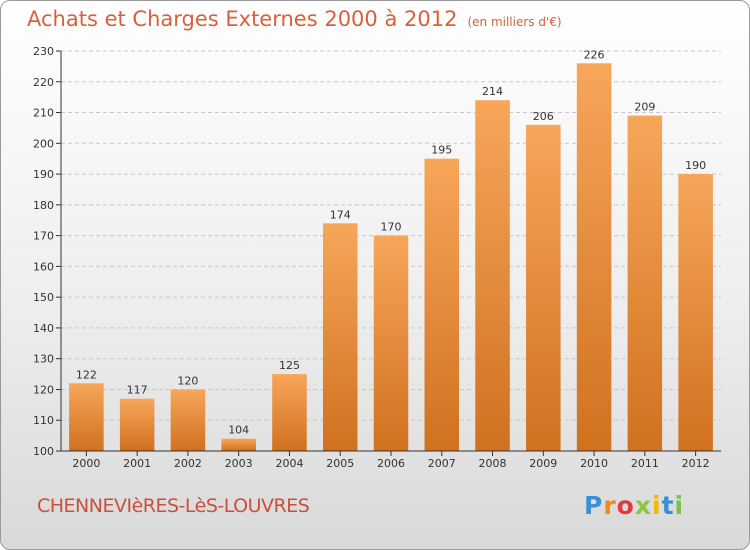 The image size is (750, 550). What do you see at coordinates (594, 505) in the screenshot?
I see `logo-letter: P` at bounding box center [594, 505].